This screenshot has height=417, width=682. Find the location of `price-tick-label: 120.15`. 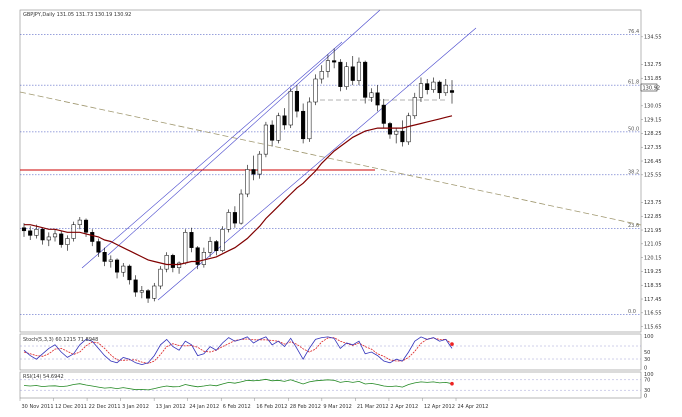

price-tick-label: 120.15 is located at coordinates (653, 258).